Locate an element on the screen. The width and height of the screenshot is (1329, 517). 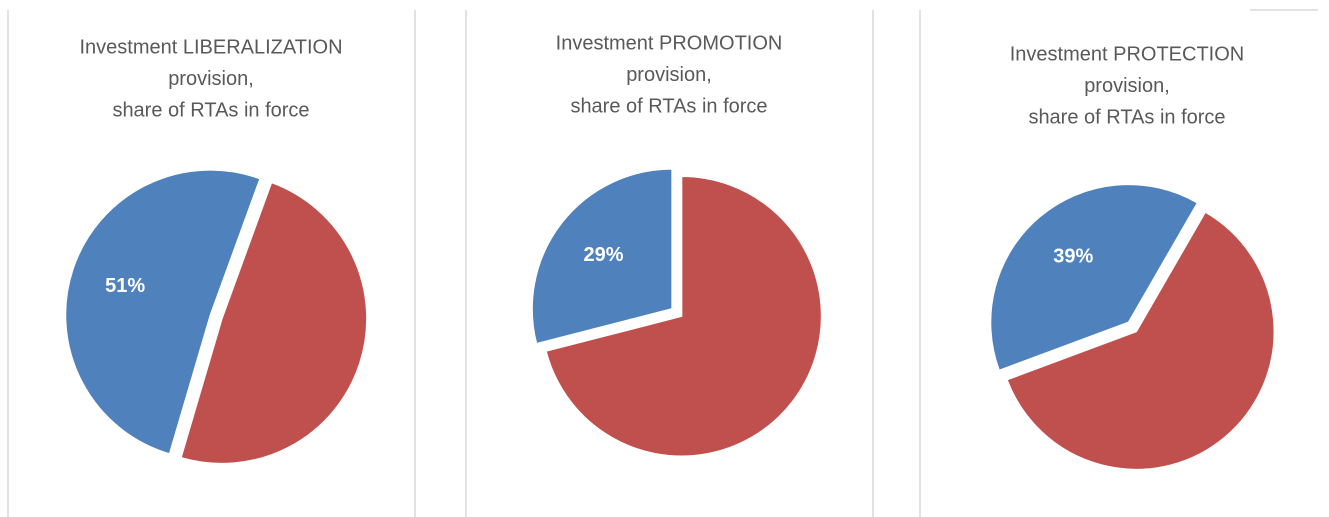
chart-title: Investment PROMOTION is located at coordinates (669, 43).